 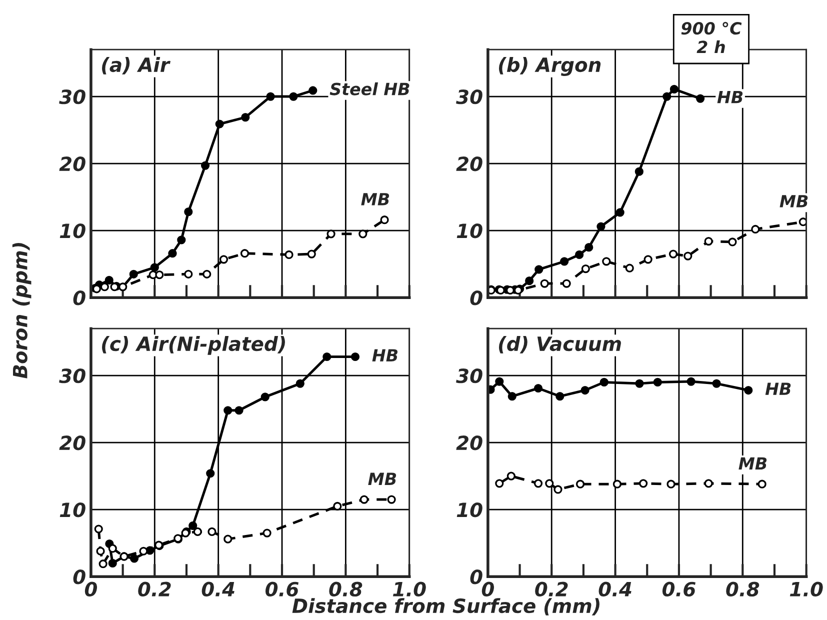 I want to click on chart-title: (d) Vacuum, so click(x=559, y=345).